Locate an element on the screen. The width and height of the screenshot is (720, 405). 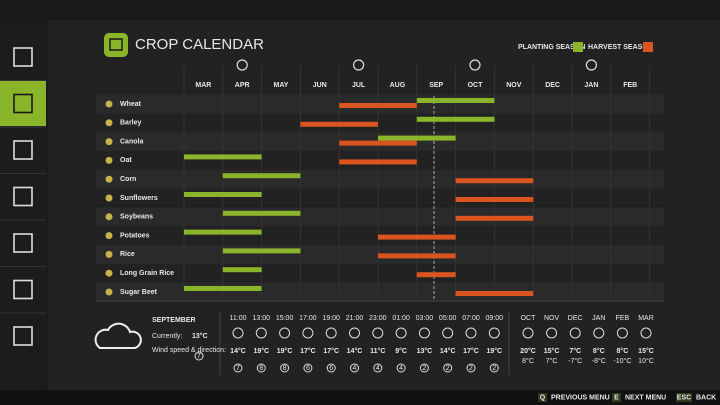
current-label: Currently: is located at coordinates (167, 336).